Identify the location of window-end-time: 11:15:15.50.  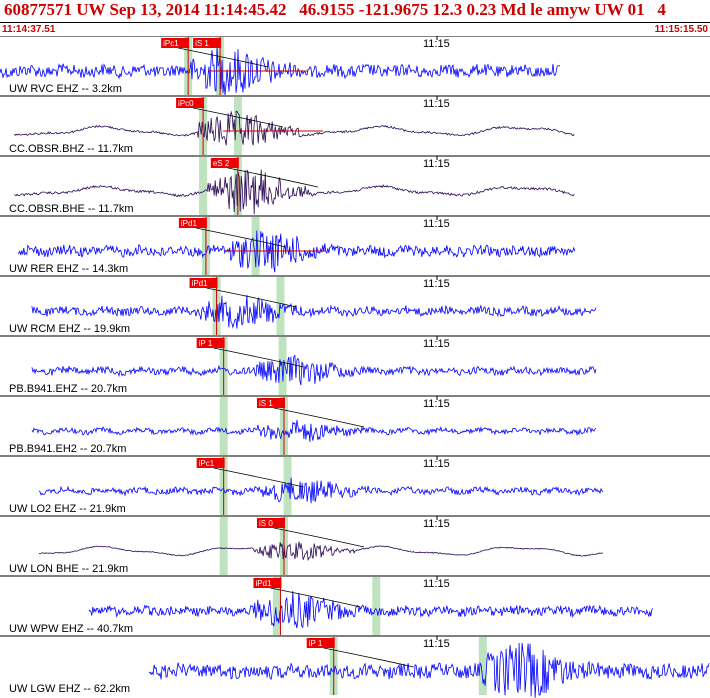
(681, 29).